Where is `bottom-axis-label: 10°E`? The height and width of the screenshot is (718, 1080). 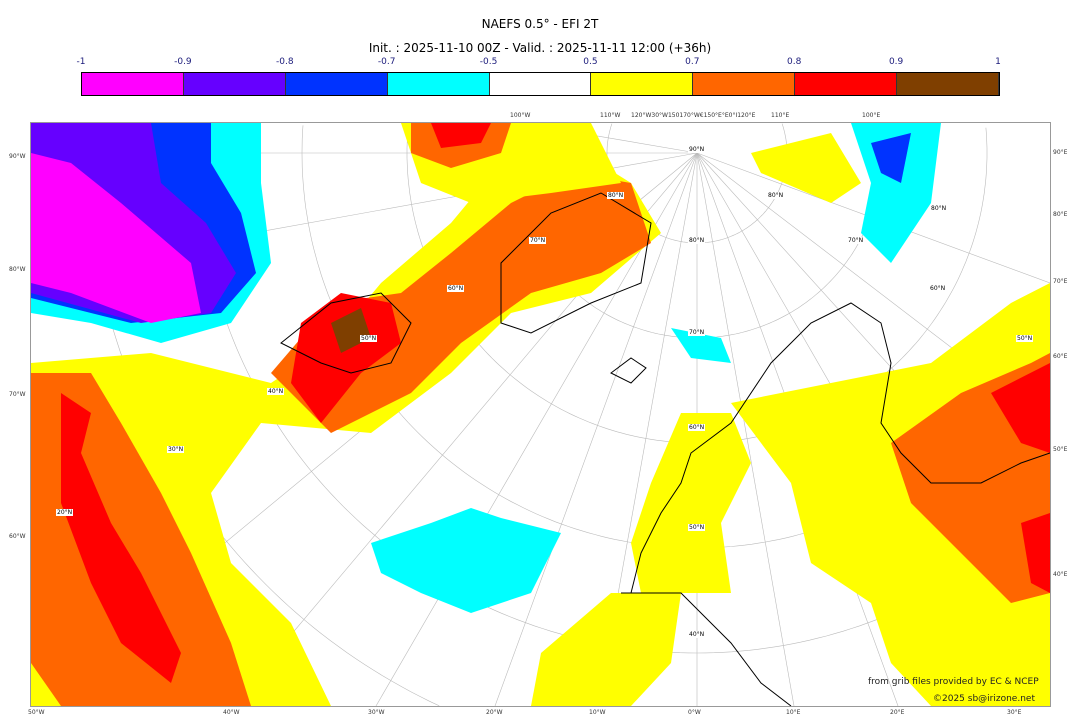
bottom-axis-label: 10°E is located at coordinates (793, 712).